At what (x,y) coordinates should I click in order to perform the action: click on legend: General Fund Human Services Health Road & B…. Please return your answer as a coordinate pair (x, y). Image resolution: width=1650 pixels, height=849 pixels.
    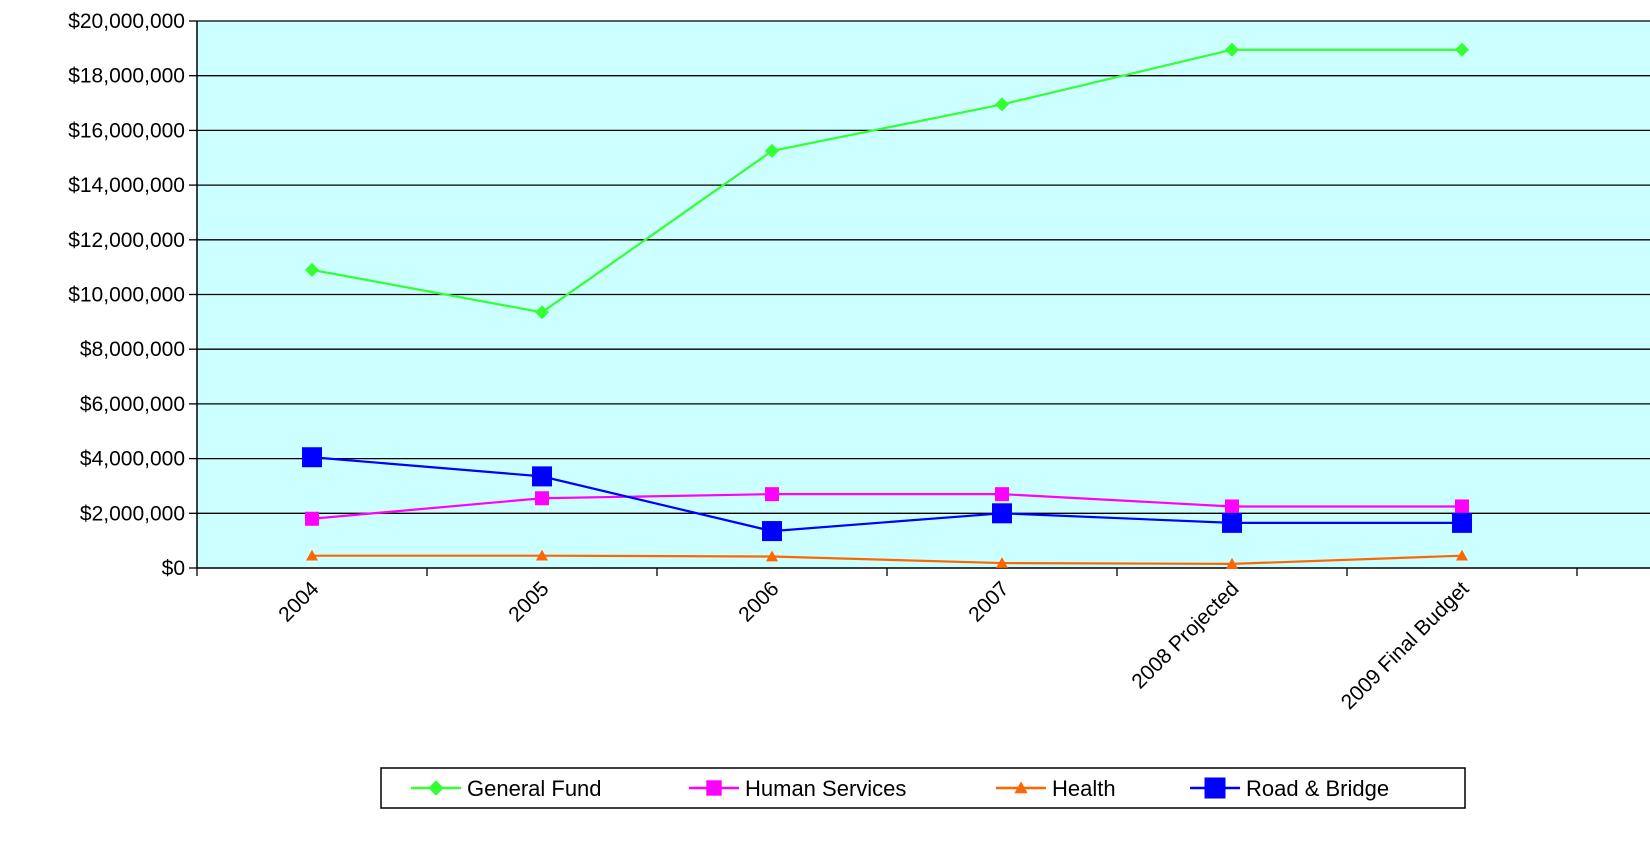
    Looking at the image, I should click on (923, 788).